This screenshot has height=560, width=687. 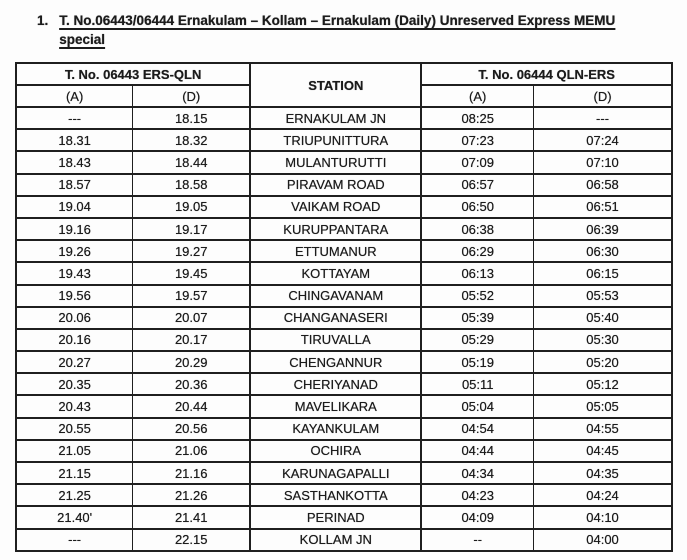 What do you see at coordinates (603, 362) in the screenshot?
I see `cell-d-06444: 05:20` at bounding box center [603, 362].